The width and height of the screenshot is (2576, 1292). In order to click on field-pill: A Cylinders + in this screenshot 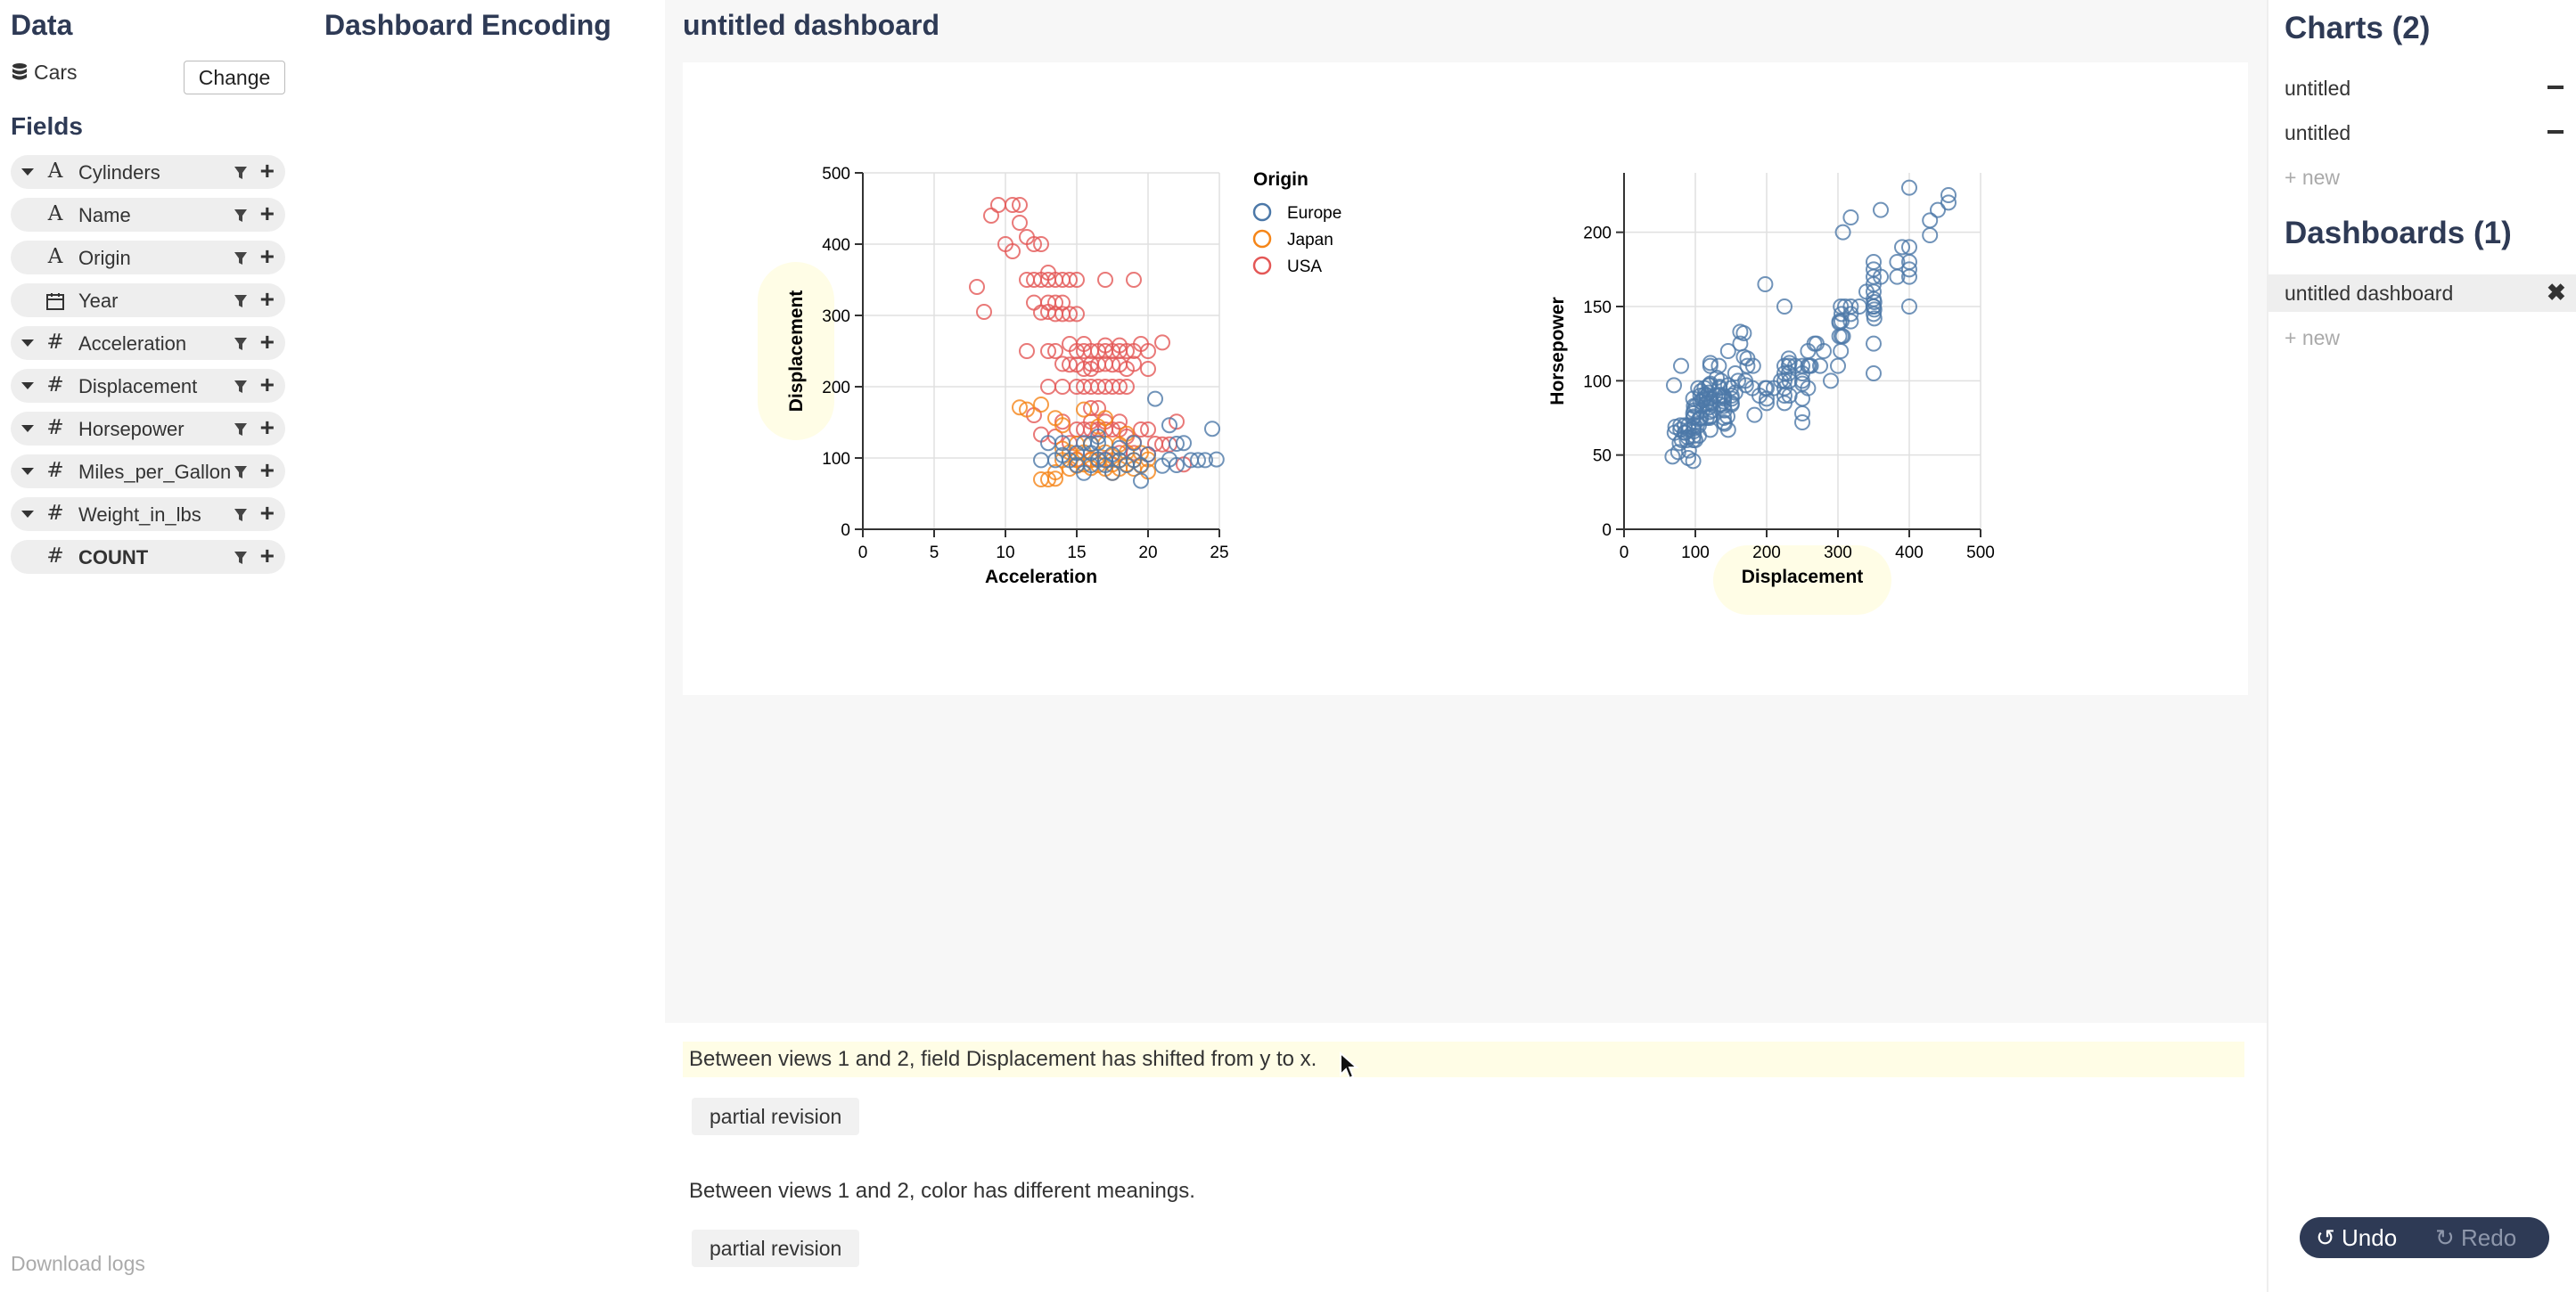, I will do `click(148, 172)`.